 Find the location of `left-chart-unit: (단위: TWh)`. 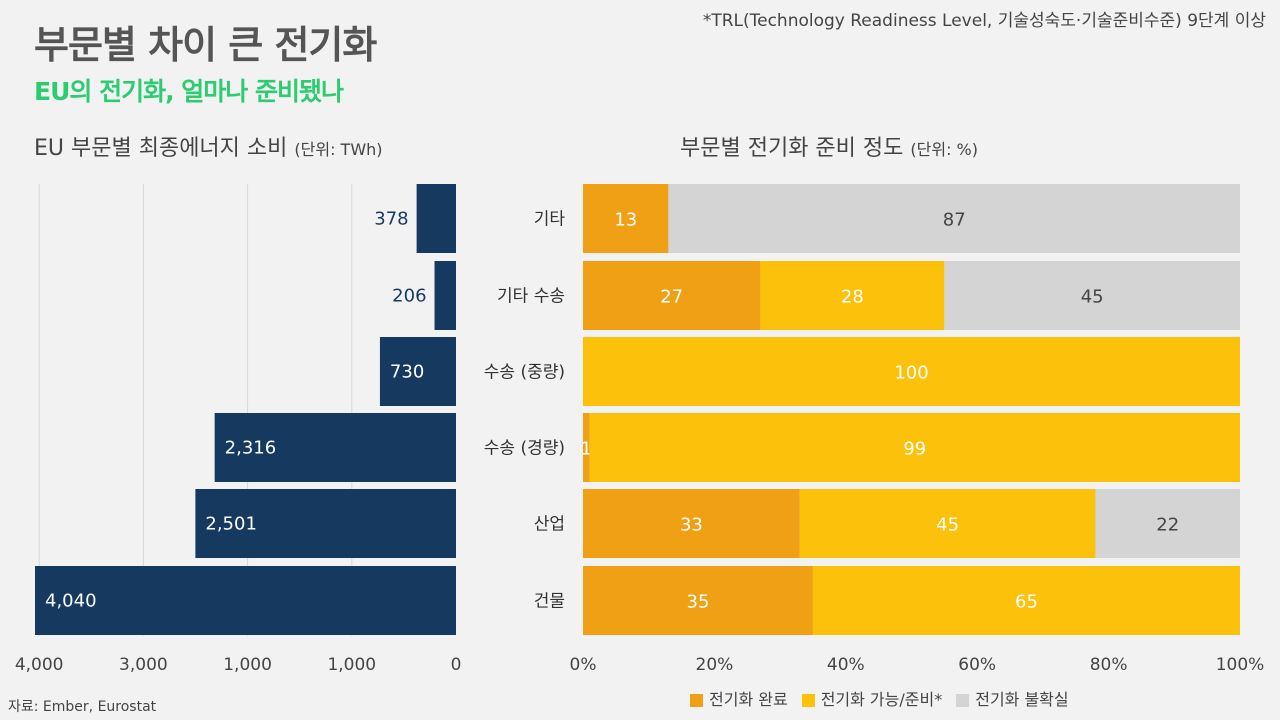

left-chart-unit: (단위: TWh) is located at coordinates (338, 149).